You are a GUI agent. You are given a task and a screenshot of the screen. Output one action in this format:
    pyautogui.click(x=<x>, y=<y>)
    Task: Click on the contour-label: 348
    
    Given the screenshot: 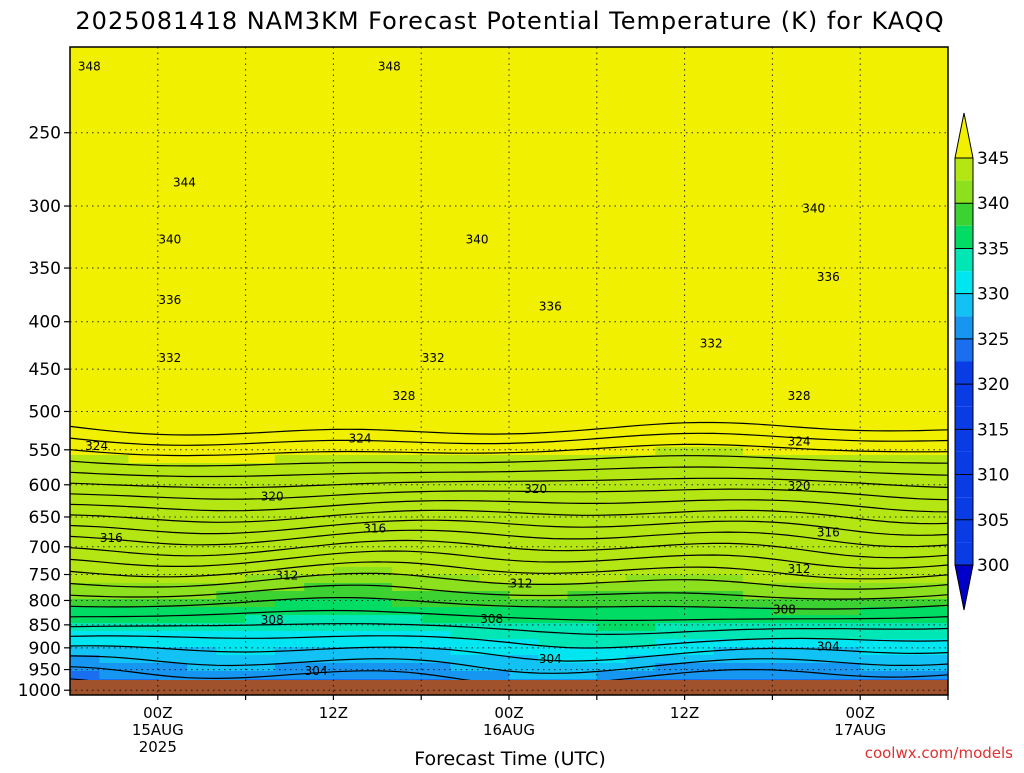 What is the action you would take?
    pyautogui.click(x=389, y=66)
    